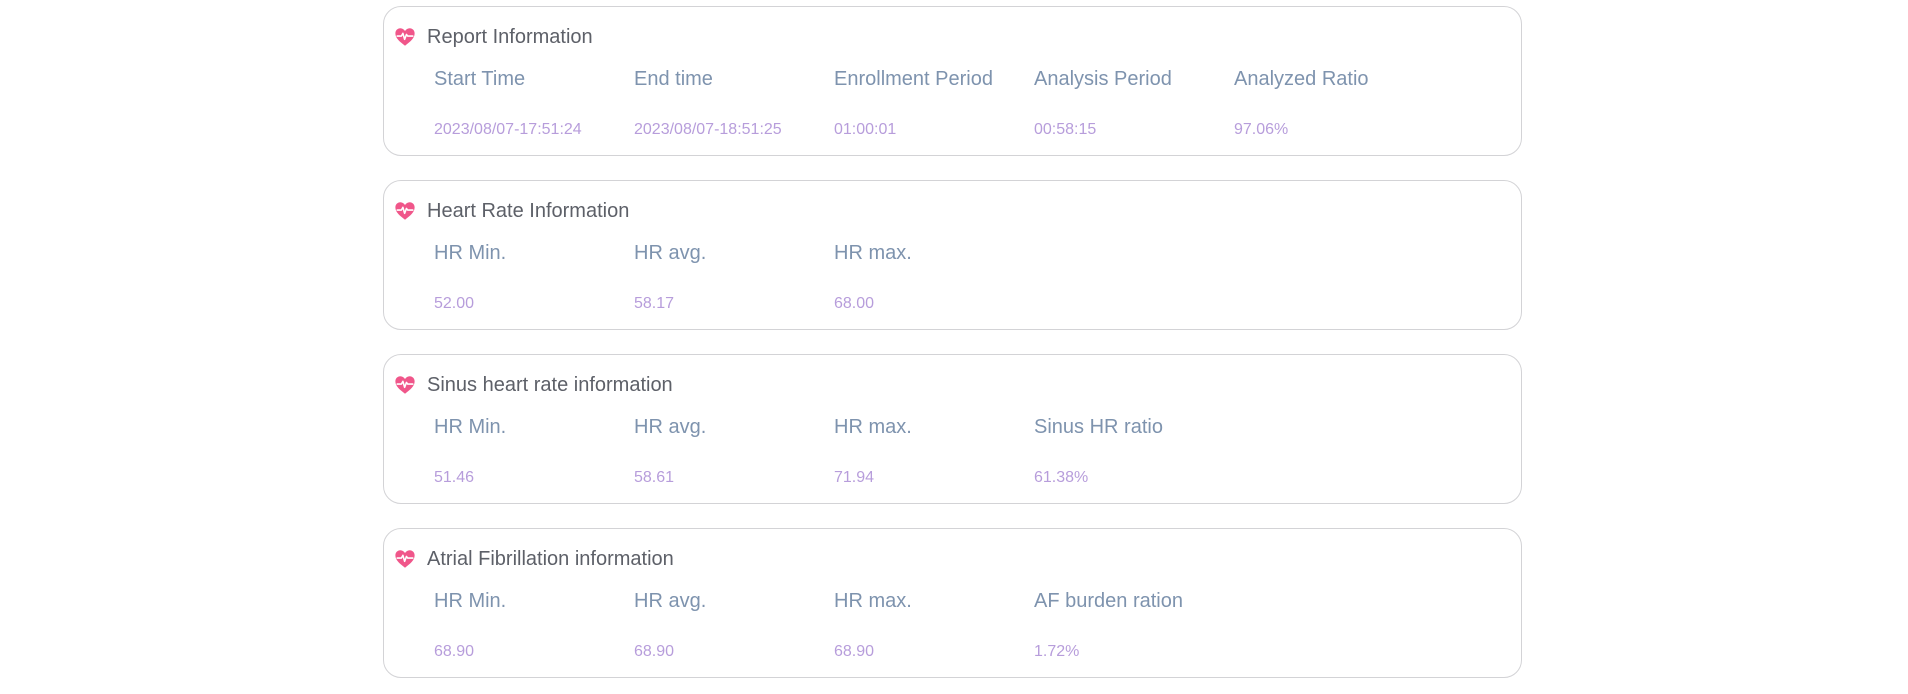 The width and height of the screenshot is (1908, 694). What do you see at coordinates (673, 79) in the screenshot?
I see `field-label: End time` at bounding box center [673, 79].